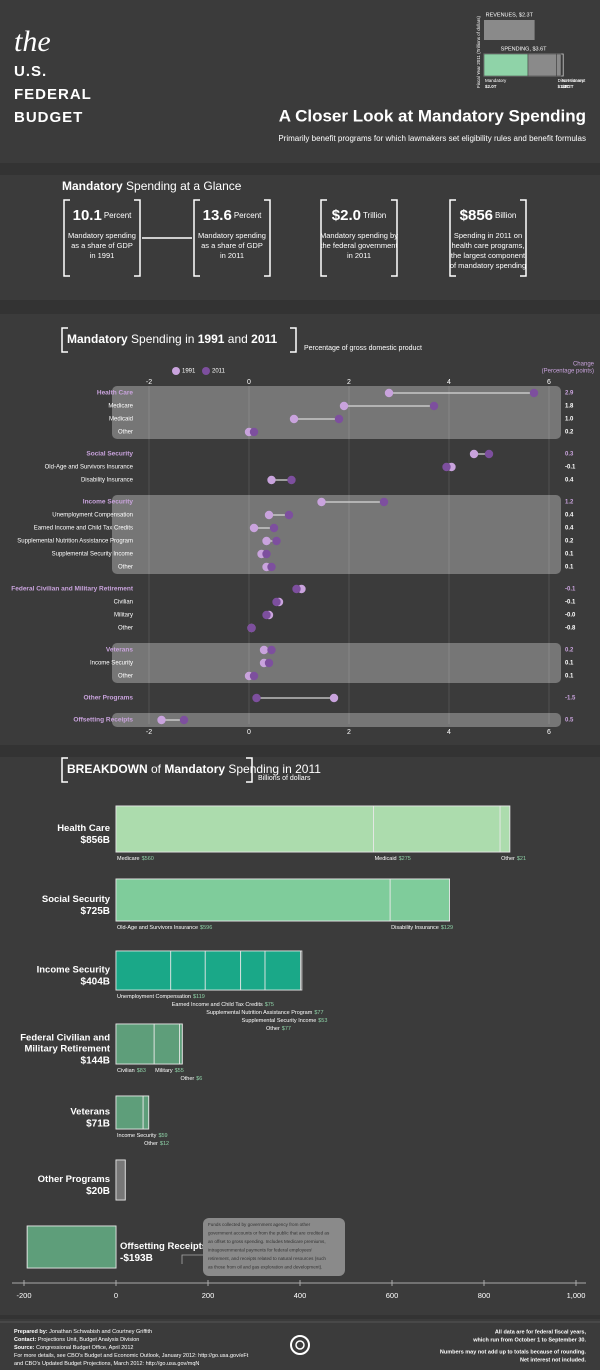 This screenshot has width=600, height=1370. Describe the element at coordinates (269, 1005) in the screenshot. I see `segment-value: $75` at that location.